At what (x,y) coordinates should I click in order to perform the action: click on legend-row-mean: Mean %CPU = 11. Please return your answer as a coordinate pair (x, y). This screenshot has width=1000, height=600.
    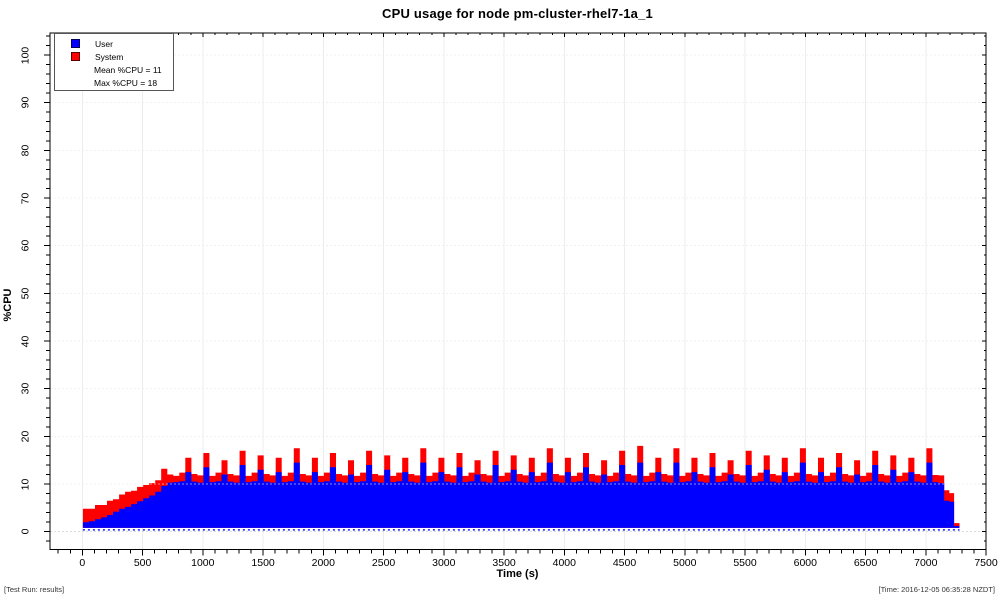
    Looking at the image, I should click on (114, 69).